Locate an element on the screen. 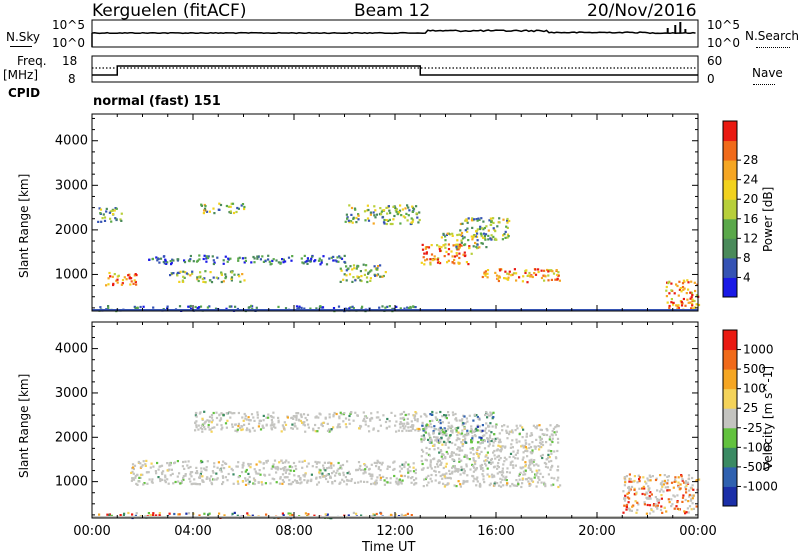 This screenshot has height=555, width=800. colorbar-tick-label: 20 is located at coordinates (750, 199).